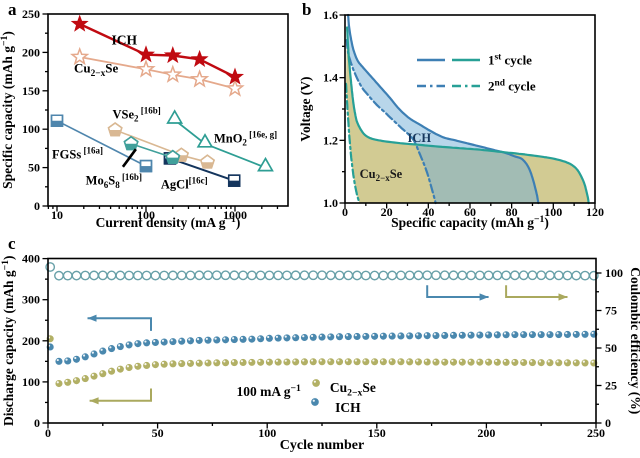 This screenshot has height=458, width=640. What do you see at coordinates (512, 86) in the screenshot?
I see `svg-text: 2nd cycle` at bounding box center [512, 86].